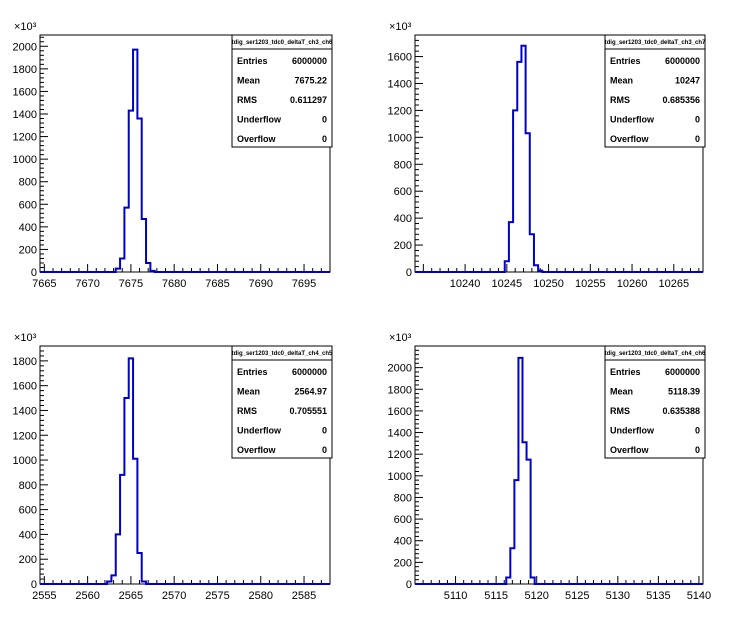 This screenshot has width=746, height=622. Describe the element at coordinates (496, 596) in the screenshot. I see `x-tick-label: 5115` at that location.